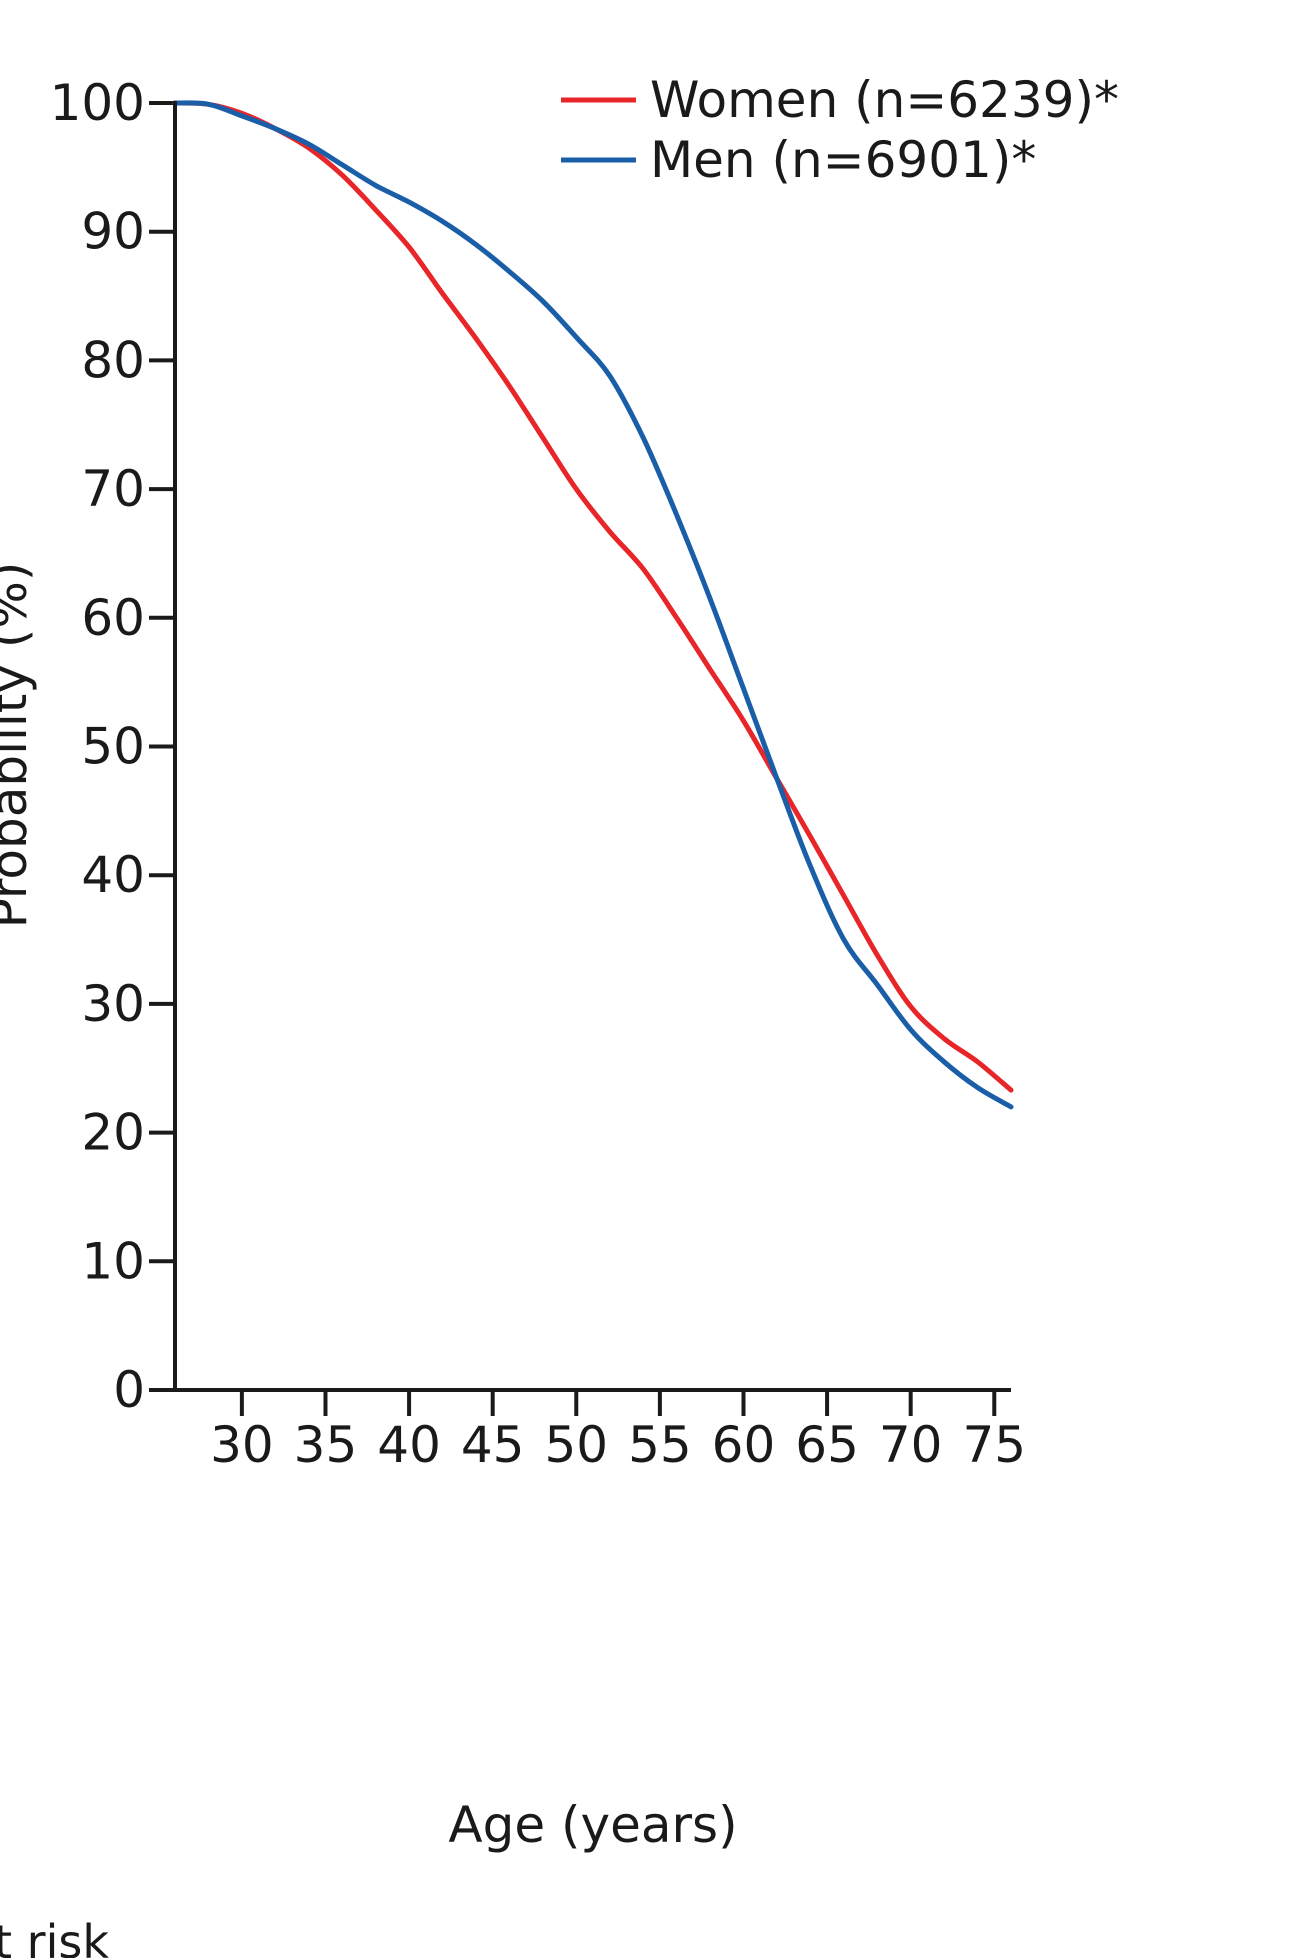  I want to click on x-tick-label: 40, so click(409, 1445).